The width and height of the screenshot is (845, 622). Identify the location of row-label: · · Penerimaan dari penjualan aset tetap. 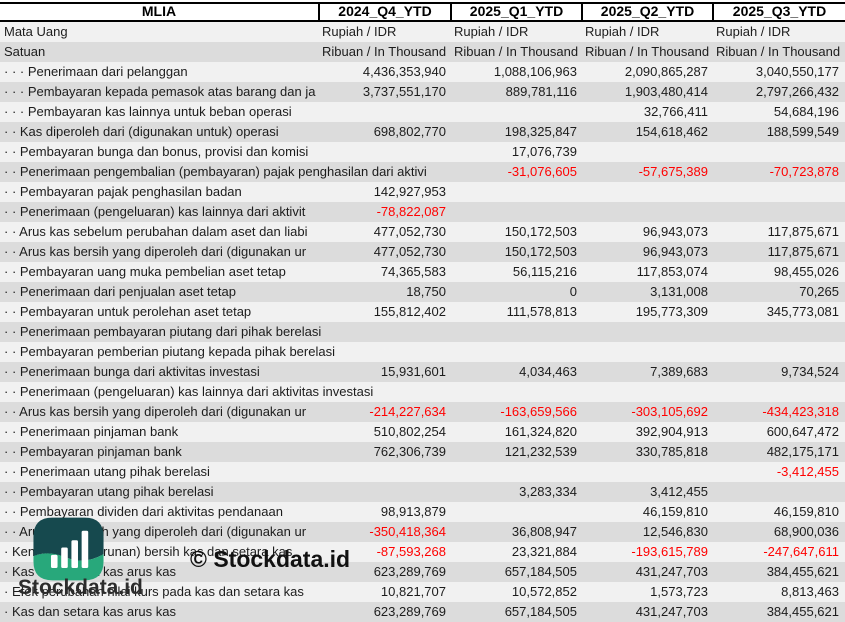
(120, 291).